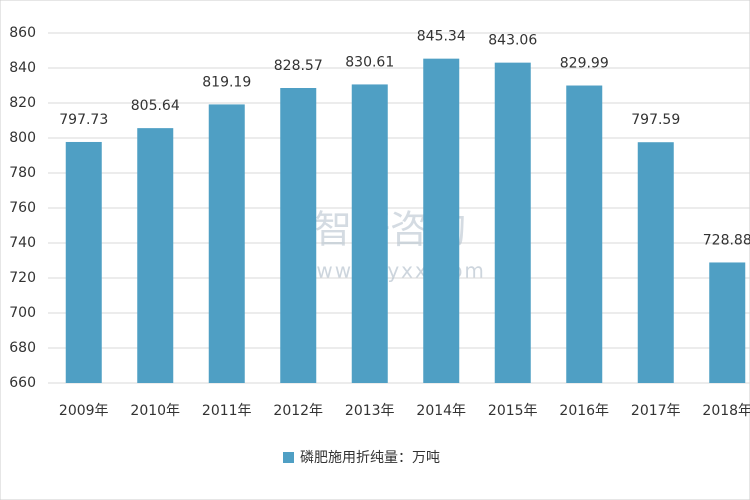 The image size is (750, 500). What do you see at coordinates (22, 208) in the screenshot?
I see `y-tick-label: 760` at bounding box center [22, 208].